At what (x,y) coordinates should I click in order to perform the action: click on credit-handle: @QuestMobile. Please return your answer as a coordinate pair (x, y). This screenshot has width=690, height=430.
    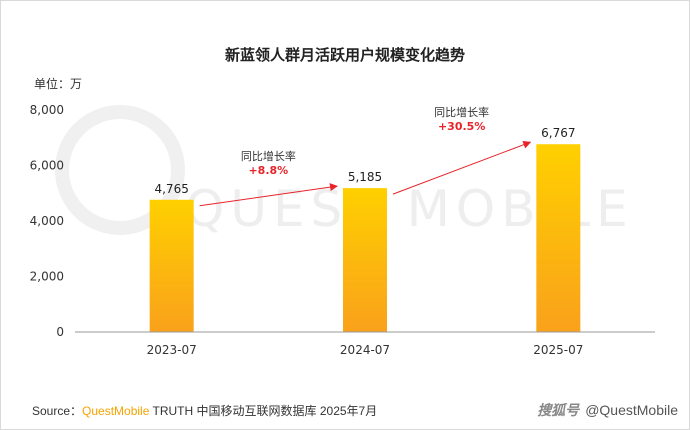
    Looking at the image, I should click on (631, 410).